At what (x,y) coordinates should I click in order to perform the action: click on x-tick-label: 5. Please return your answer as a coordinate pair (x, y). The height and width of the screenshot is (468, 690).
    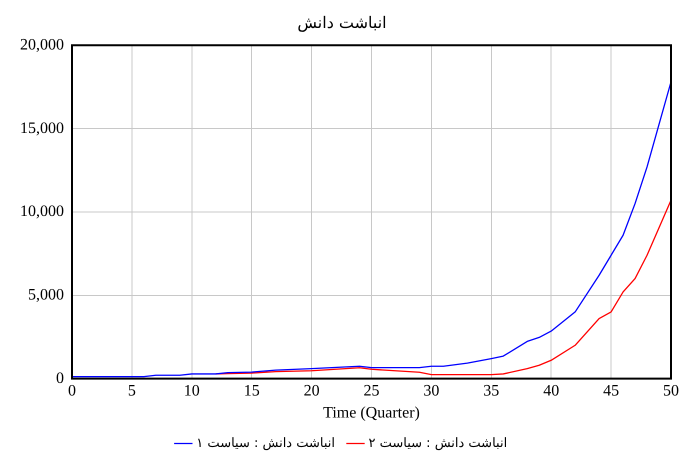
    Looking at the image, I should click on (132, 391).